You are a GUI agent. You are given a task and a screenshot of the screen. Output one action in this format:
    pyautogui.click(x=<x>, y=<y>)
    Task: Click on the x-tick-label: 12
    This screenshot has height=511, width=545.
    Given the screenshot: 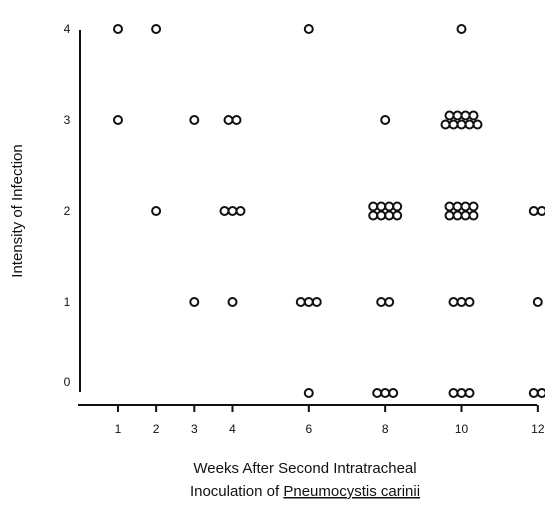 What is the action you would take?
    pyautogui.click(x=538, y=429)
    